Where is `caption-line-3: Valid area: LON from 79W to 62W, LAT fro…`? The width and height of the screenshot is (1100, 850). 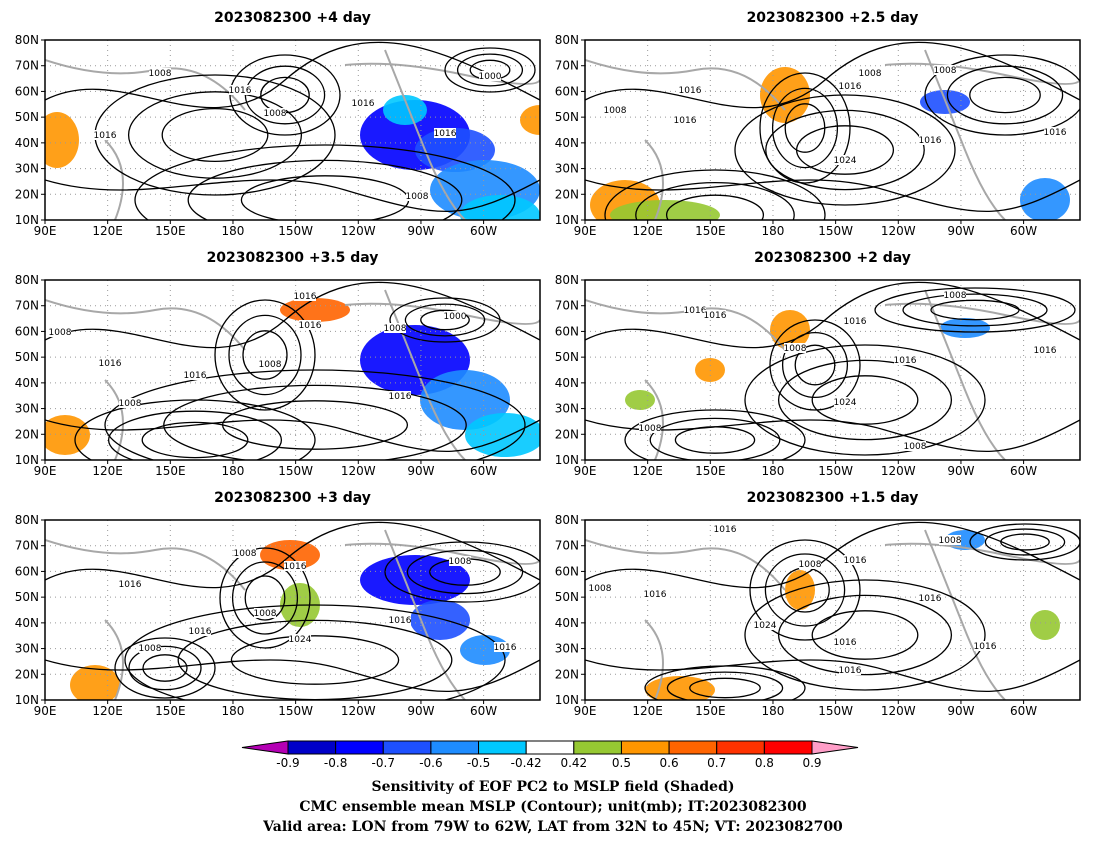
caption-line-3: Valid area: LON from 79W to 62W, LAT fro… is located at coordinates (552, 827).